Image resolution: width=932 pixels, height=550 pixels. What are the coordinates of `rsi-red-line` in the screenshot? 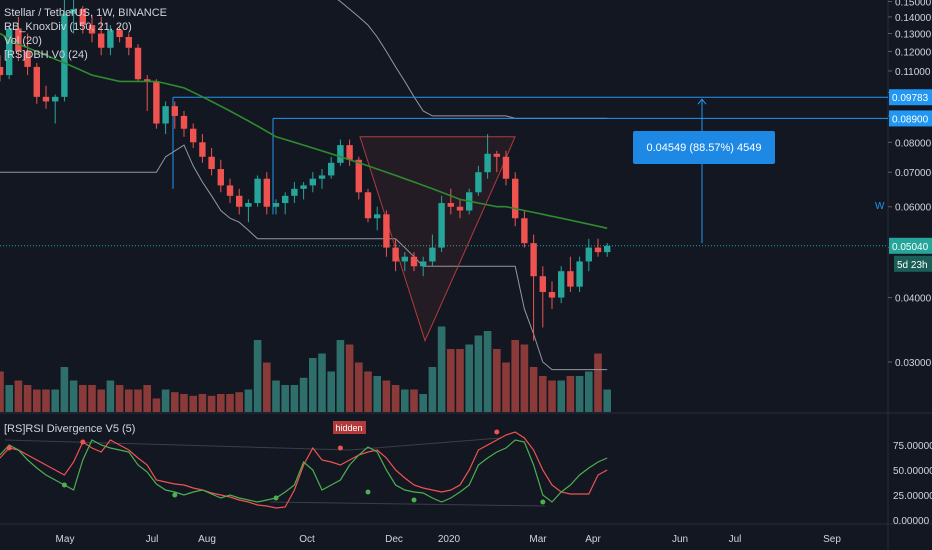 It's located at (304, 470).